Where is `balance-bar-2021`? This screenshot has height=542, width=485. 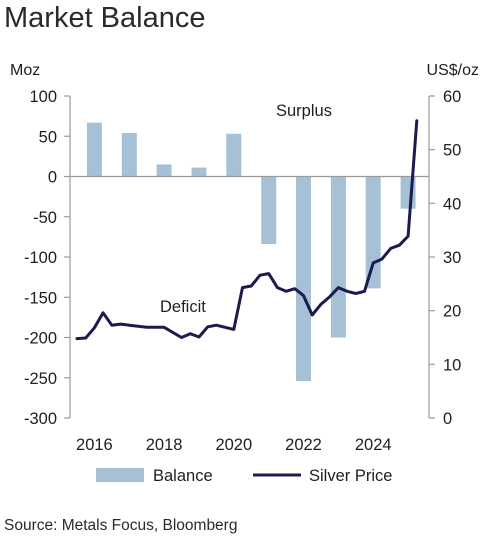
balance-bar-2021 is located at coordinates (269, 210).